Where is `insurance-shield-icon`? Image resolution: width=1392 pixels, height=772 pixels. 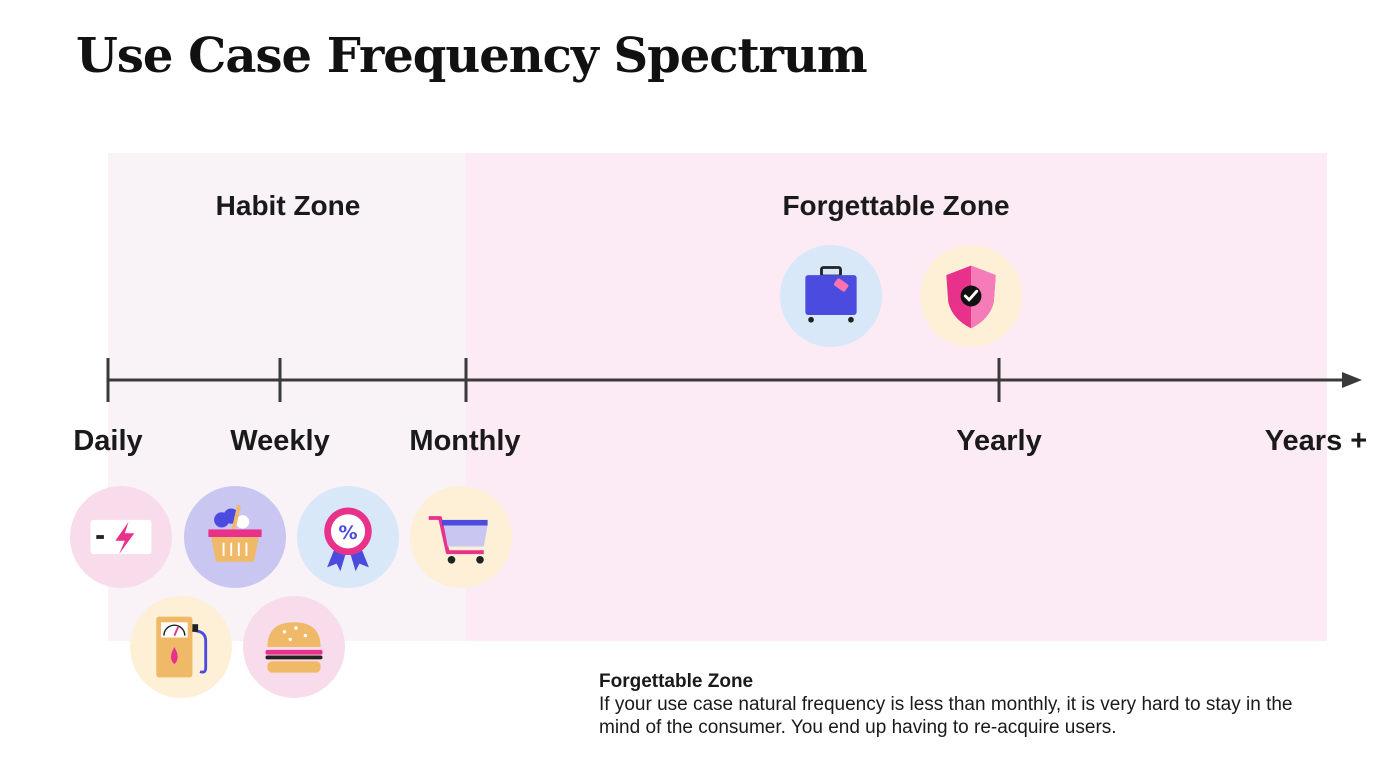
insurance-shield-icon is located at coordinates (971, 296).